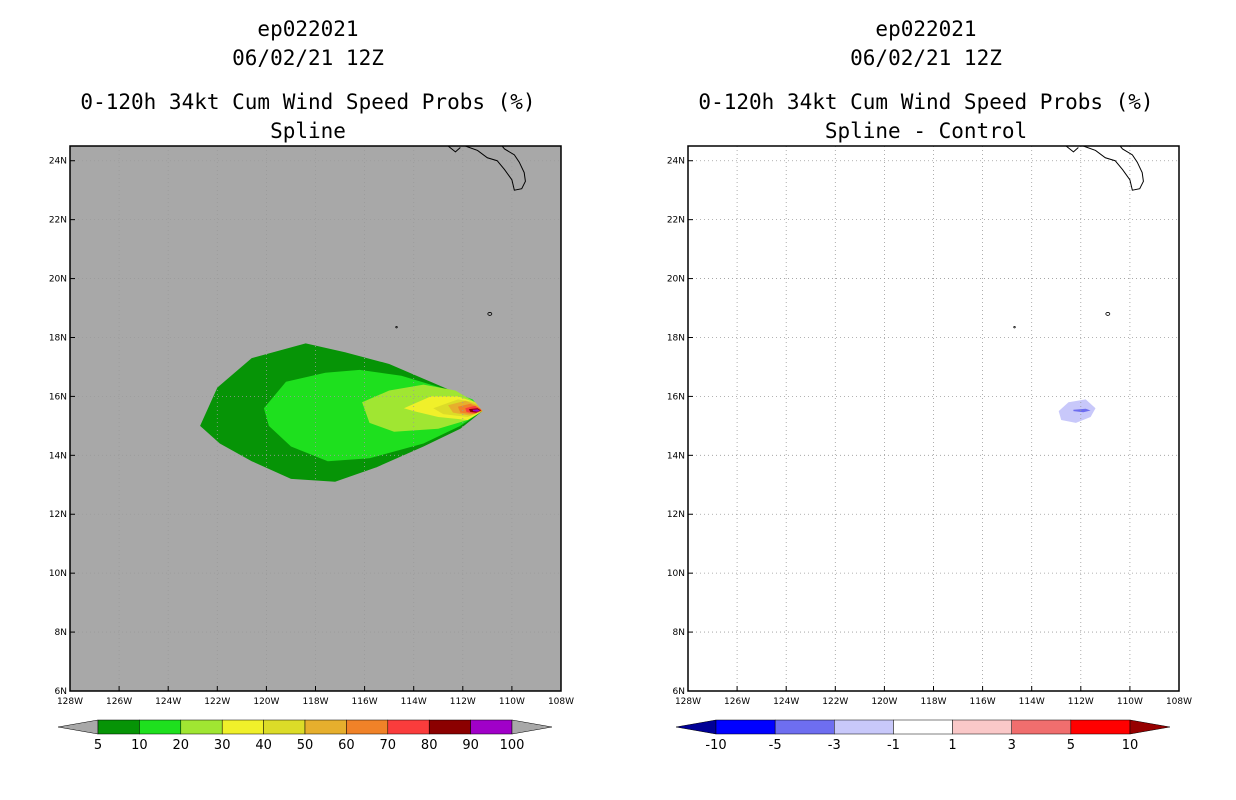 The image size is (1236, 800). What do you see at coordinates (512, 745) in the screenshot?
I see `colorbar-label: 100` at bounding box center [512, 745].